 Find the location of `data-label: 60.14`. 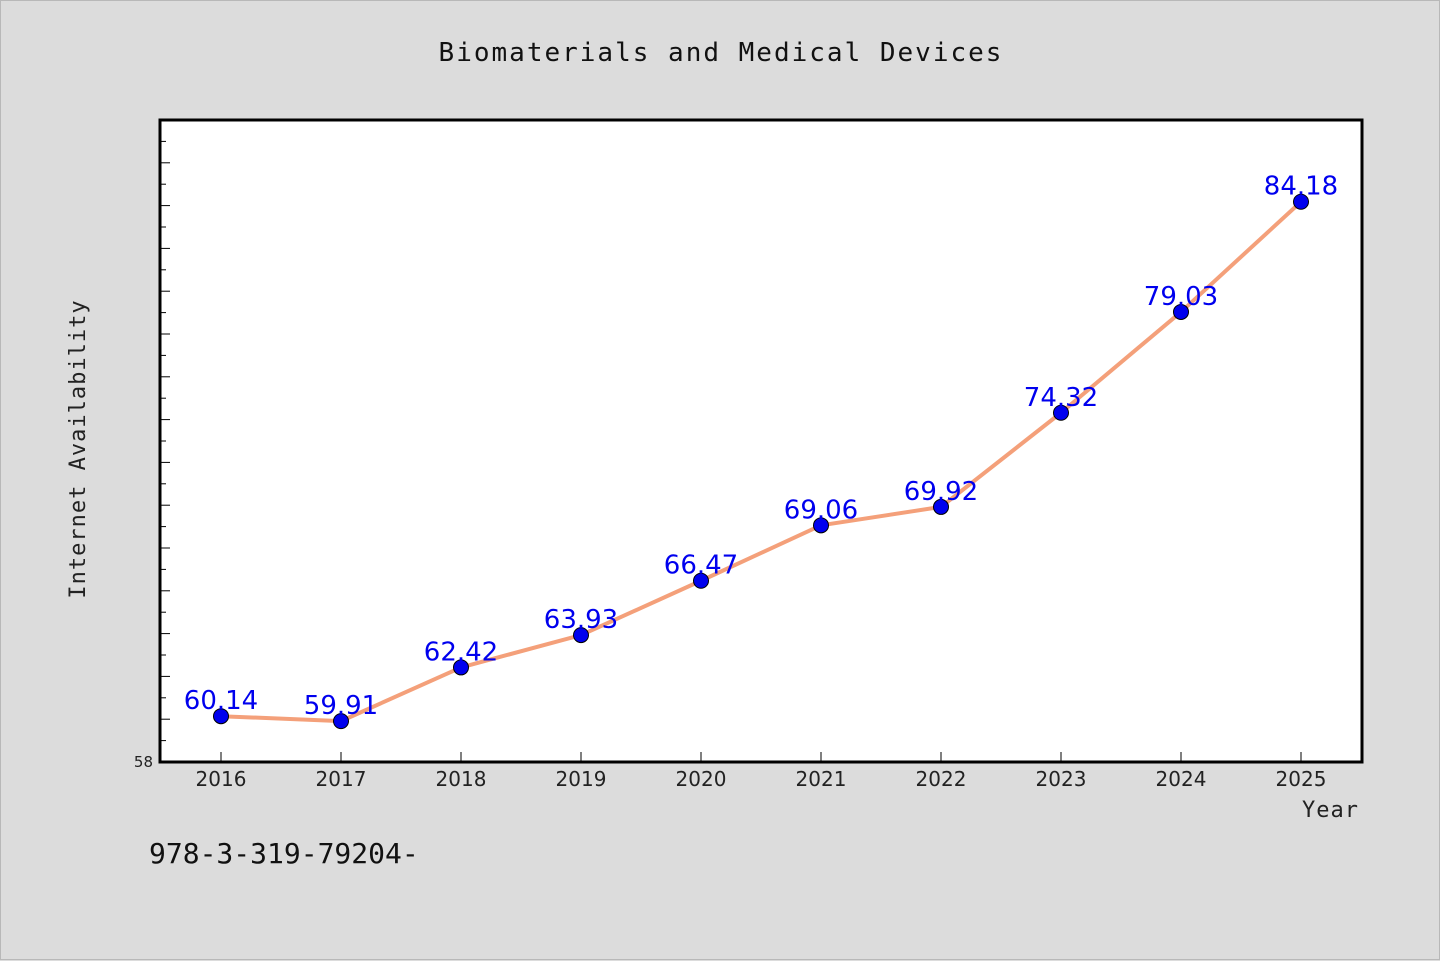

data-label: 60.14 is located at coordinates (221, 701).